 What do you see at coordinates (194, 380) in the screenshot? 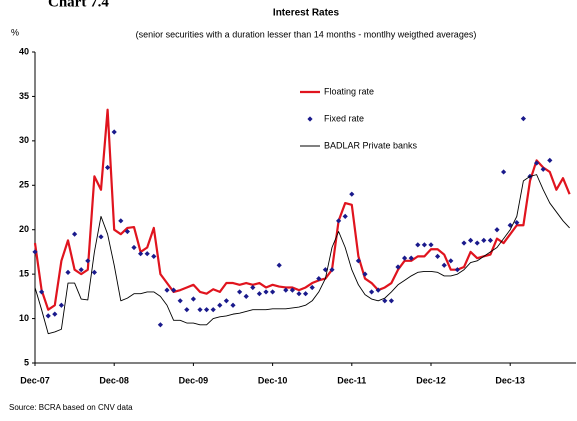
I see `x-tick-label: Dec-09` at bounding box center [194, 380].